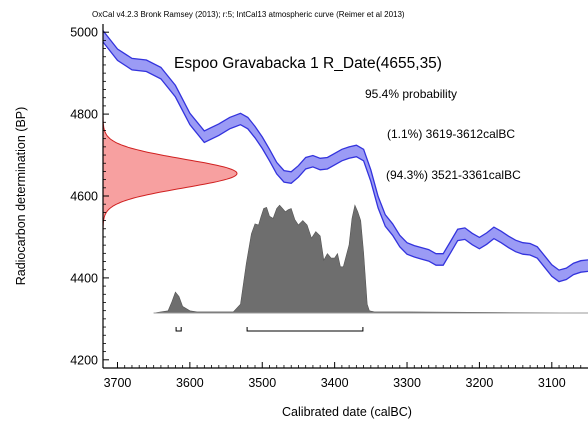 The height and width of the screenshot is (423, 588). What do you see at coordinates (84, 115) in the screenshot?
I see `y-tick-label: 4800` at bounding box center [84, 115].